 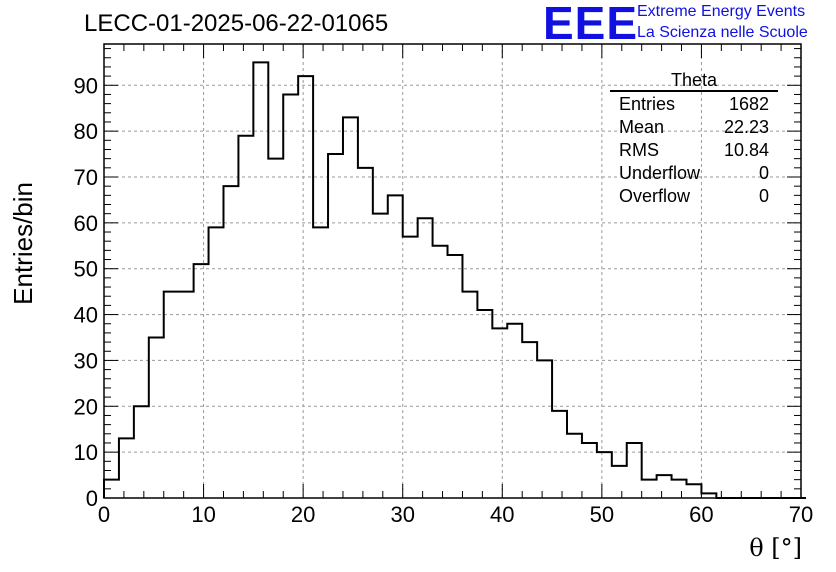 I want to click on y-tick-label: 10, so click(x=86, y=452).